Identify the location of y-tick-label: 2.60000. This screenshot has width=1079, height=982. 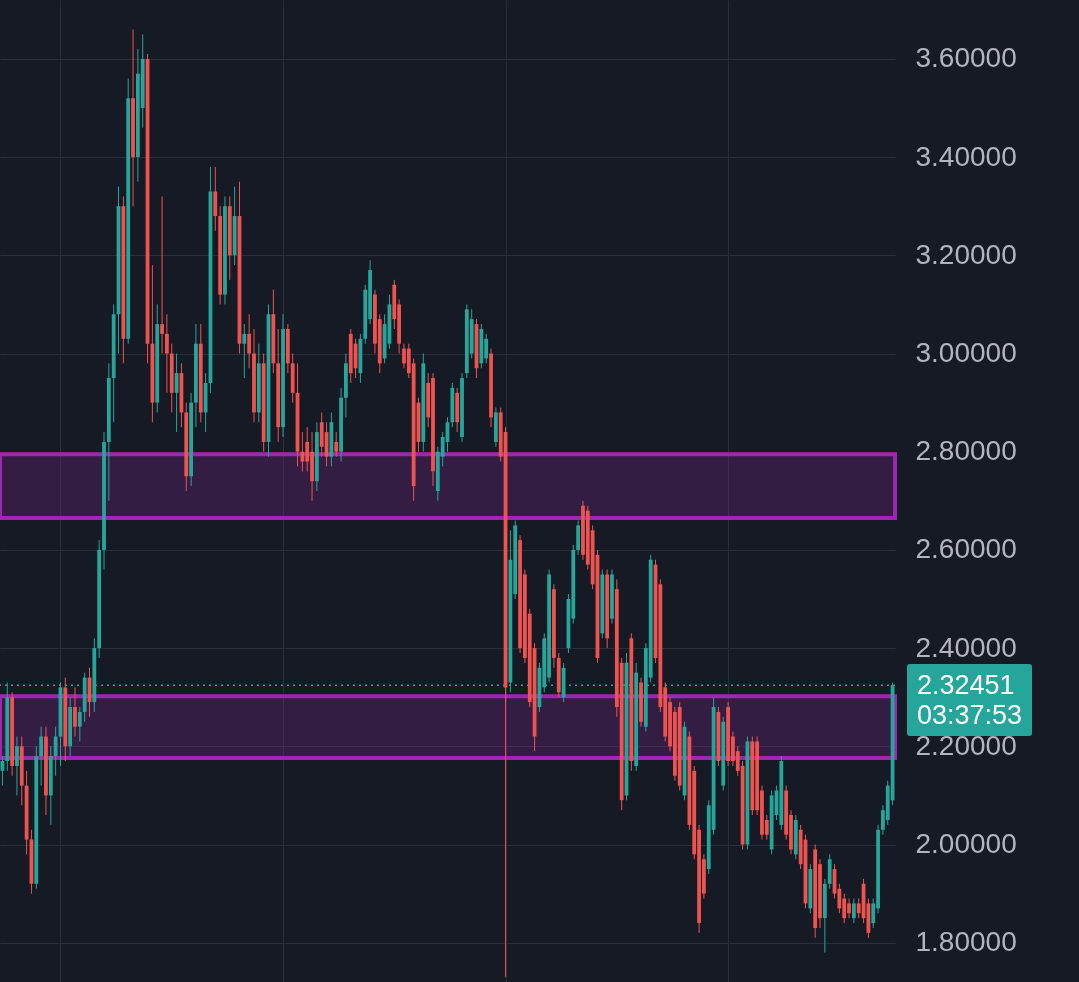
(966, 549).